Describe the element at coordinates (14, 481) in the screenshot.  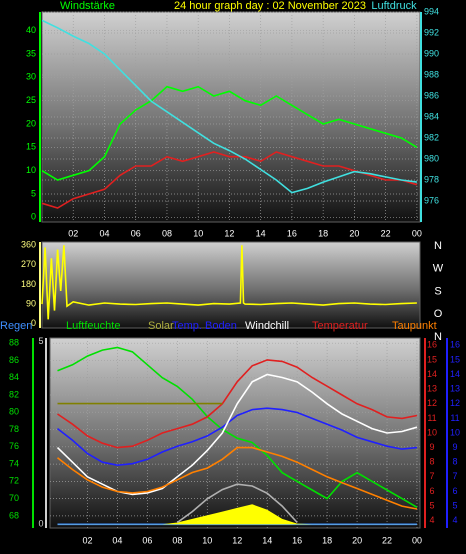
I see `y-tick-label: 72` at that location.